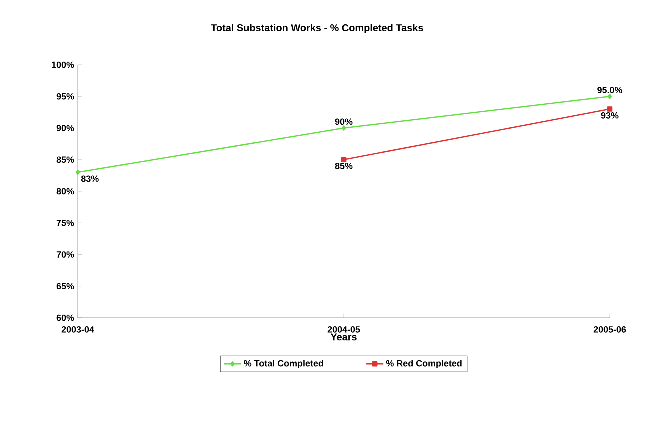 This screenshot has width=661, height=425. Describe the element at coordinates (65, 191) in the screenshot. I see `y-tick-label: 80%` at that location.